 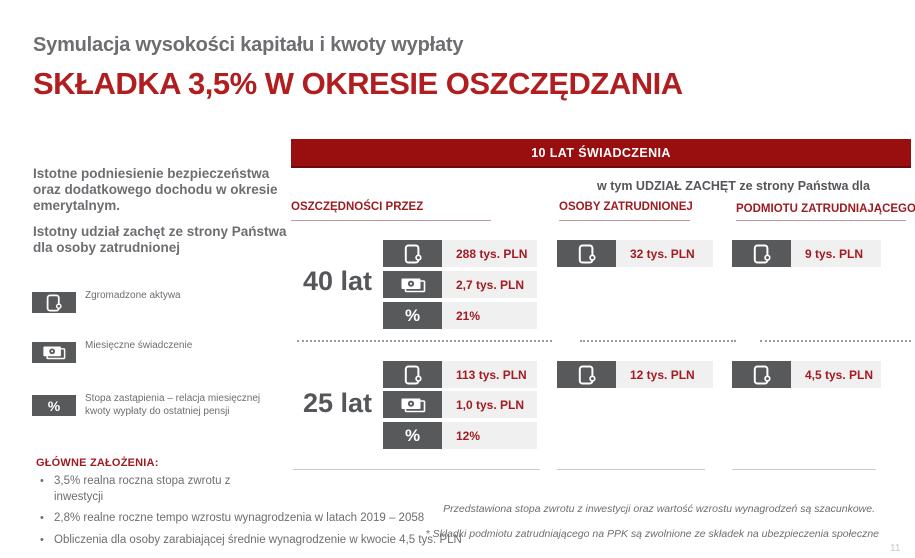 I want to click on value-row-40-assets: 288 tys. PLN, so click(x=460, y=253).